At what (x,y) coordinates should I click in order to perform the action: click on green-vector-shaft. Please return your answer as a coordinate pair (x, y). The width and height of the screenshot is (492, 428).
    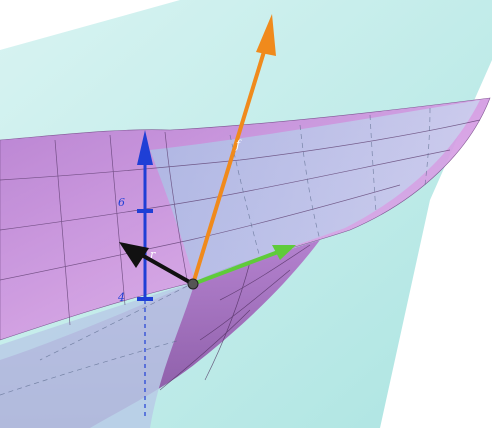
    Looking at the image, I should click on (235, 268).